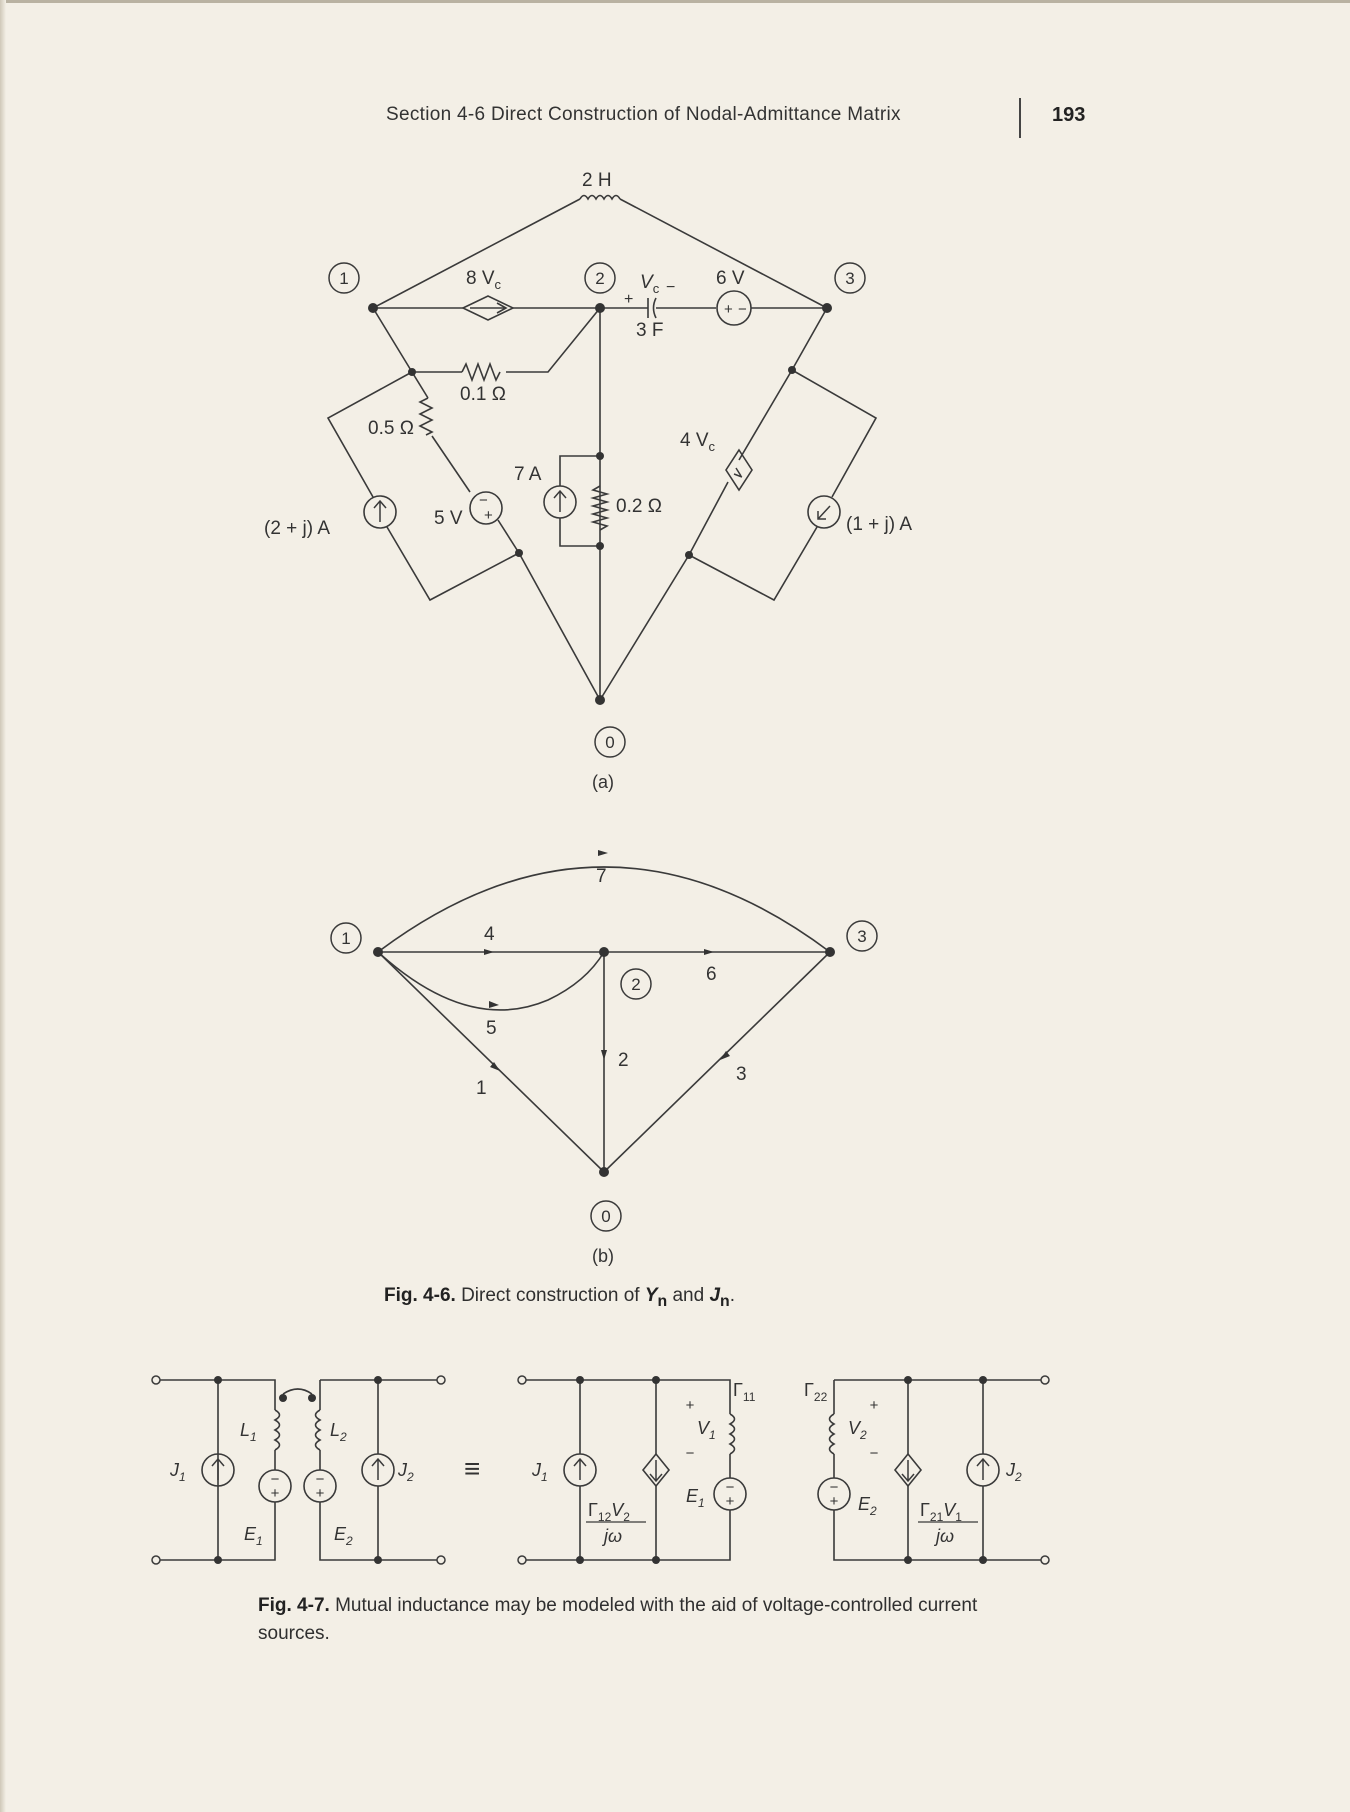 This screenshot has width=1350, height=1812. What do you see at coordinates (343, 278) in the screenshot?
I see `node-1-label: 1` at bounding box center [343, 278].